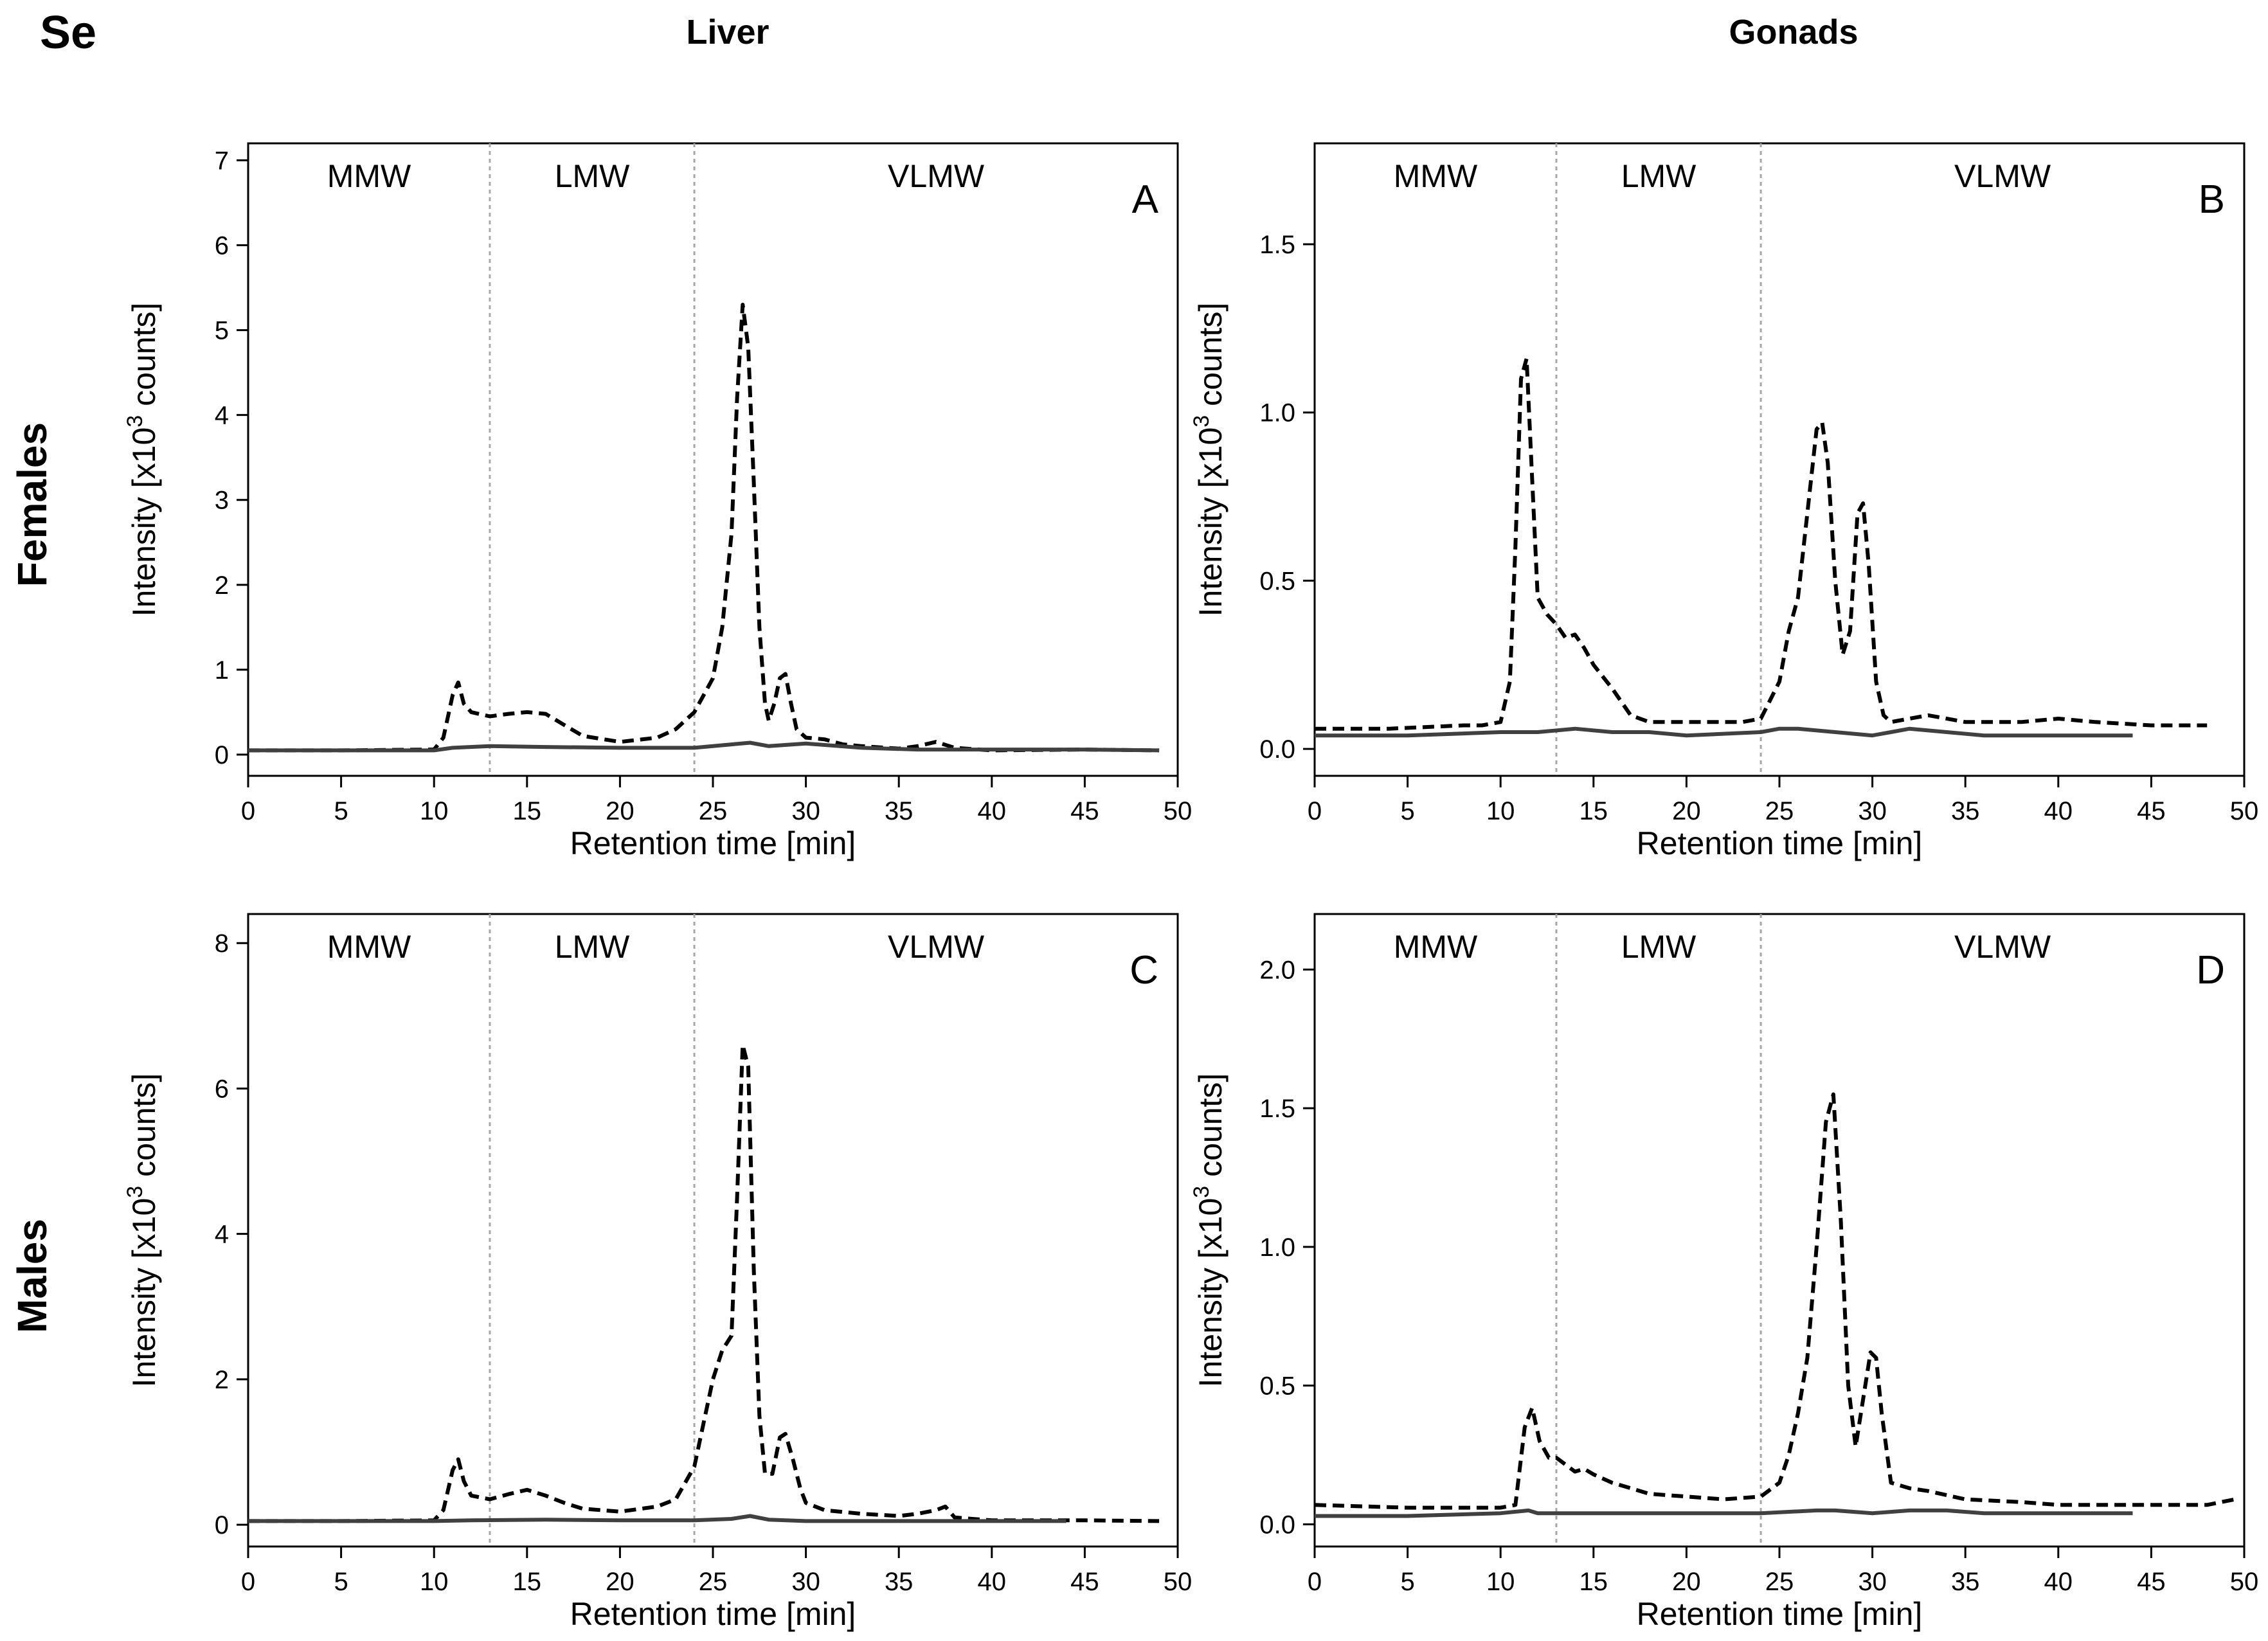  What do you see at coordinates (1144, 970) in the screenshot?
I see `panel-letter: C` at bounding box center [1144, 970].